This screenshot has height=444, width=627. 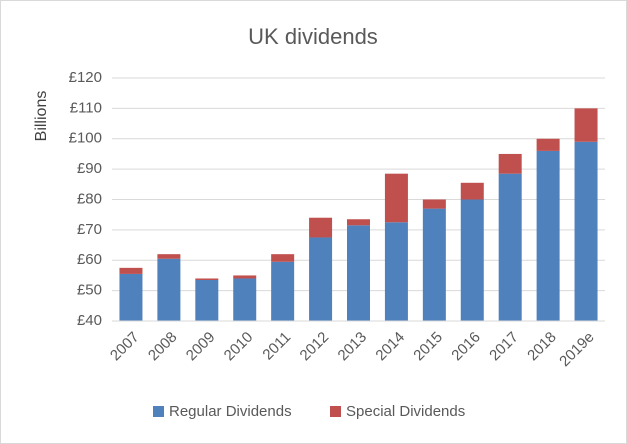 What do you see at coordinates (86, 107) in the screenshot?
I see `y-tick-label: £110` at bounding box center [86, 107].